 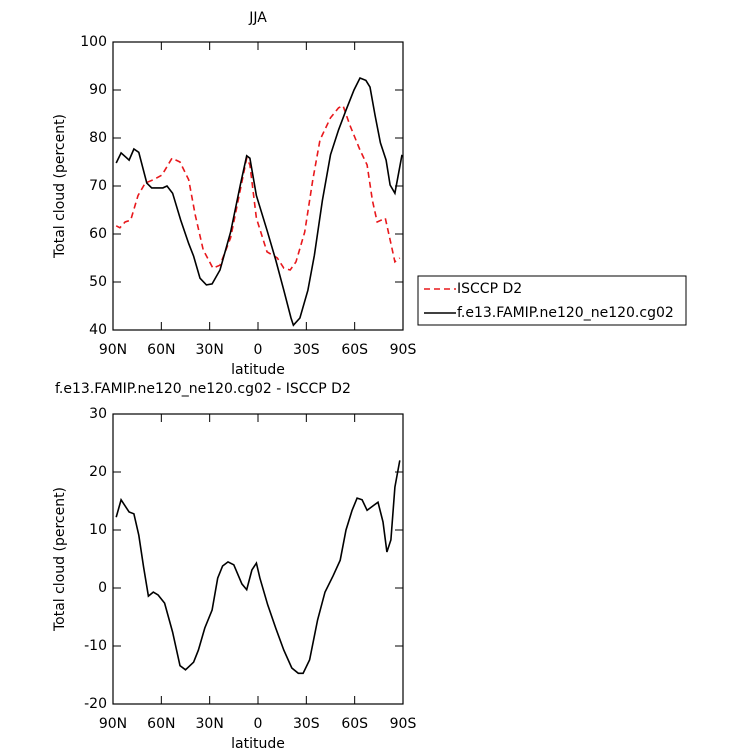 I want to click on legend-box, so click(x=552, y=300).